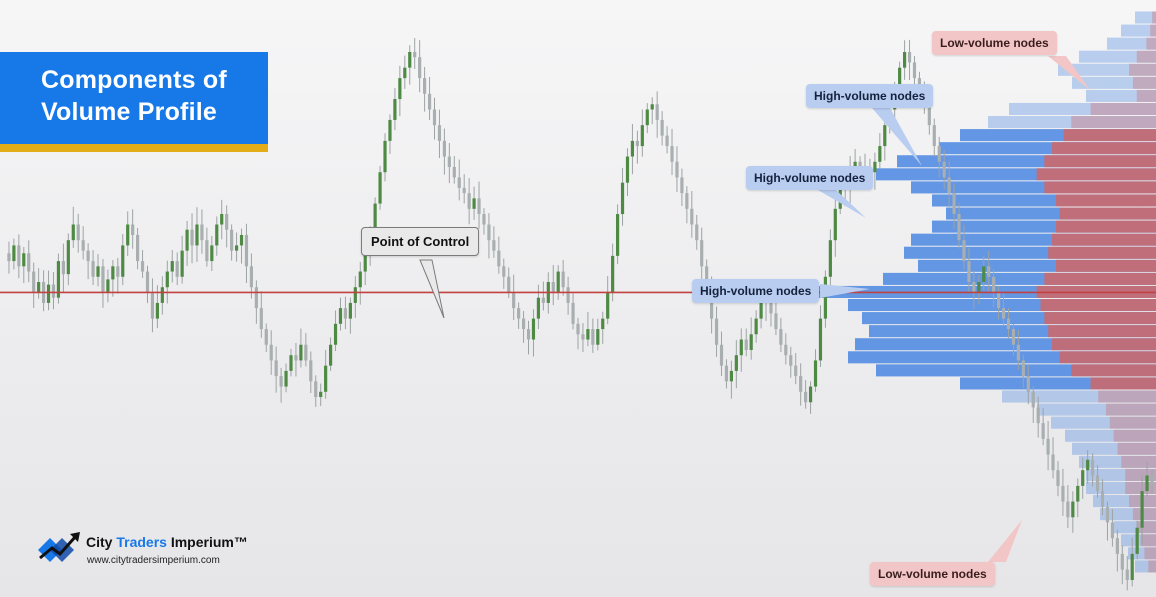  Describe the element at coordinates (432, 289) in the screenshot. I see `poc-pointer` at that location.